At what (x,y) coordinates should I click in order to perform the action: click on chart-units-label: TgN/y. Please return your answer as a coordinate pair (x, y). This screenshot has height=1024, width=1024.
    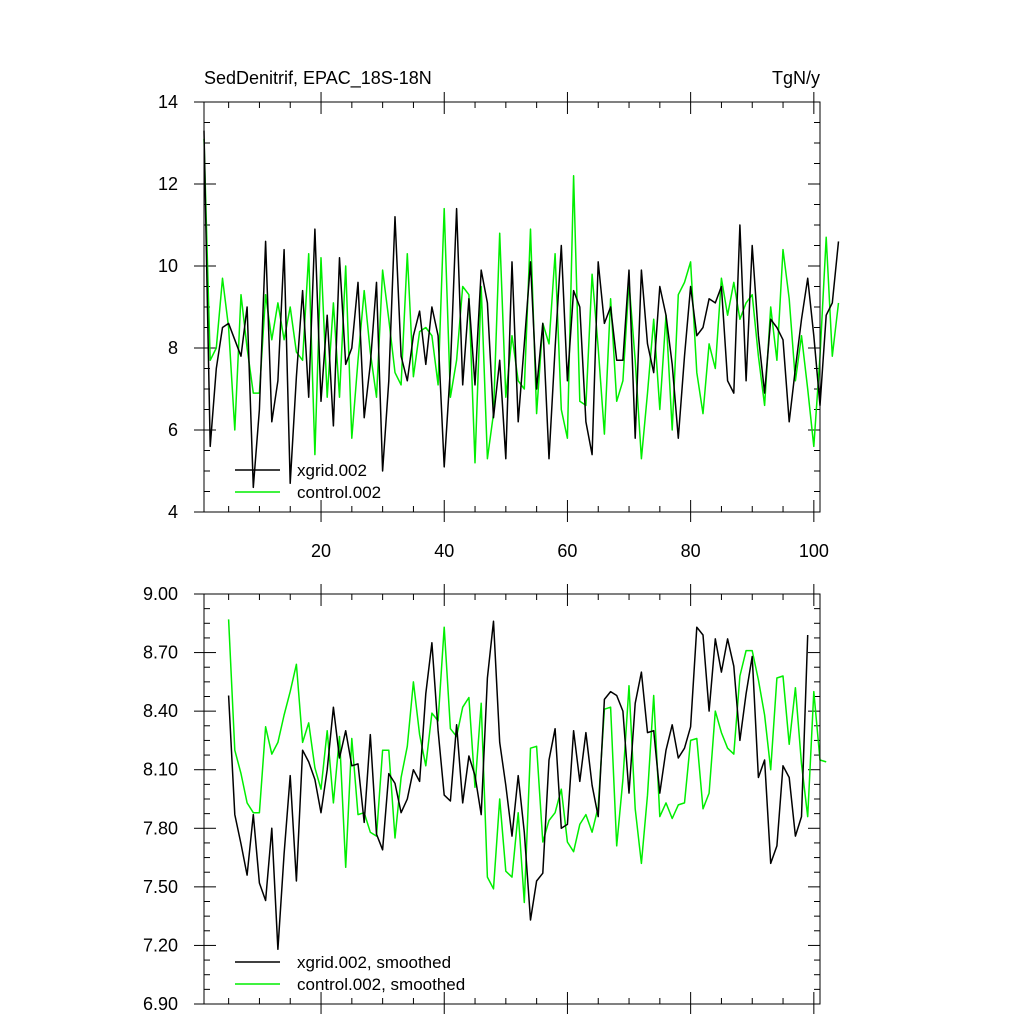
    Looking at the image, I should click on (796, 78).